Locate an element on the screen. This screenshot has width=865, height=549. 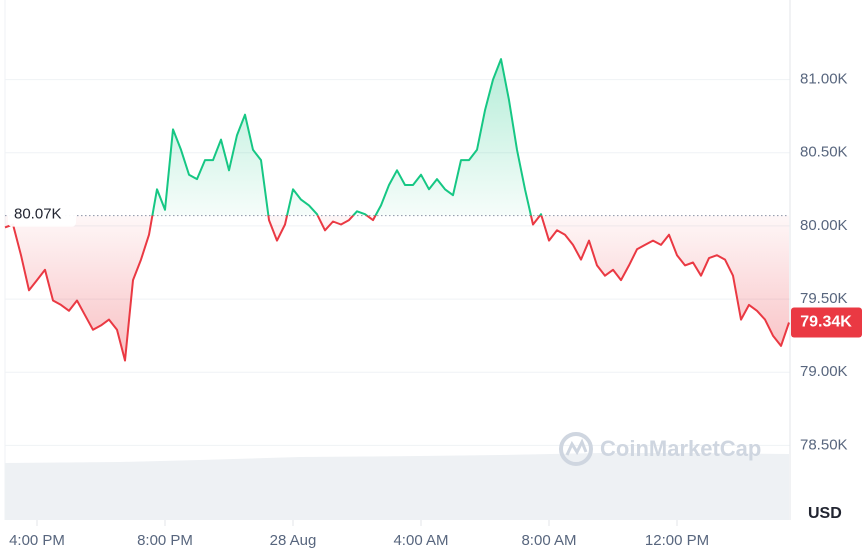
volume-area is located at coordinates (397, 486).